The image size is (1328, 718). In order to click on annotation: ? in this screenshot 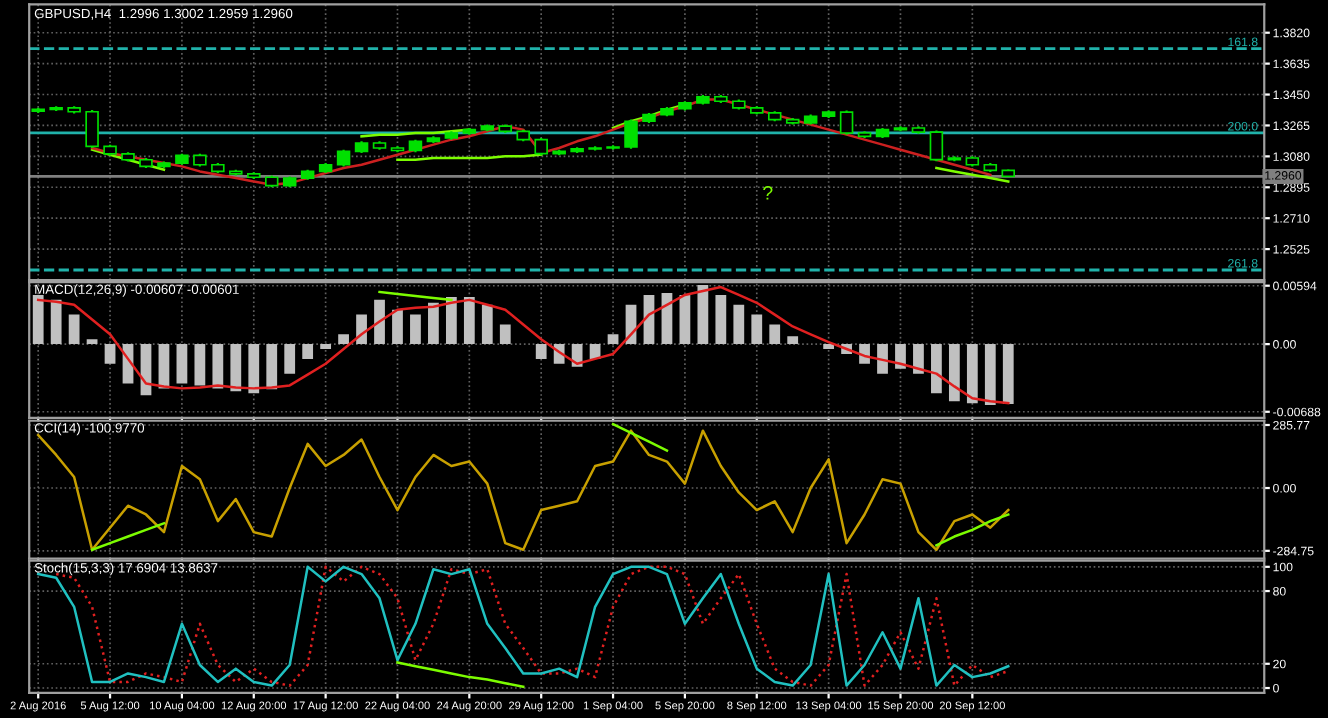, I will do `click(768, 193)`.